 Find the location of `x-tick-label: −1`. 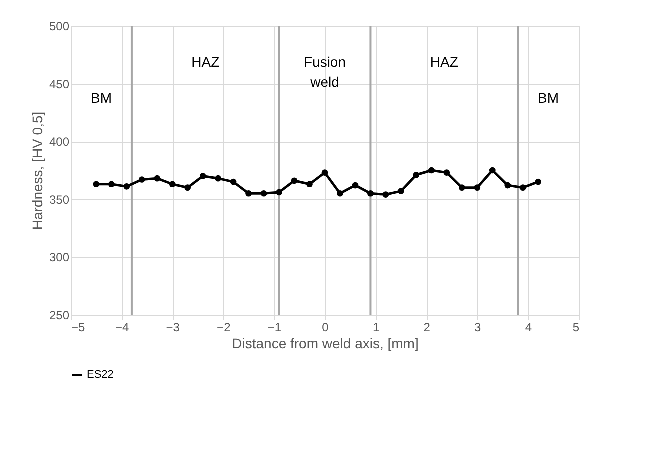

x-tick-label: −1 is located at coordinates (275, 327).